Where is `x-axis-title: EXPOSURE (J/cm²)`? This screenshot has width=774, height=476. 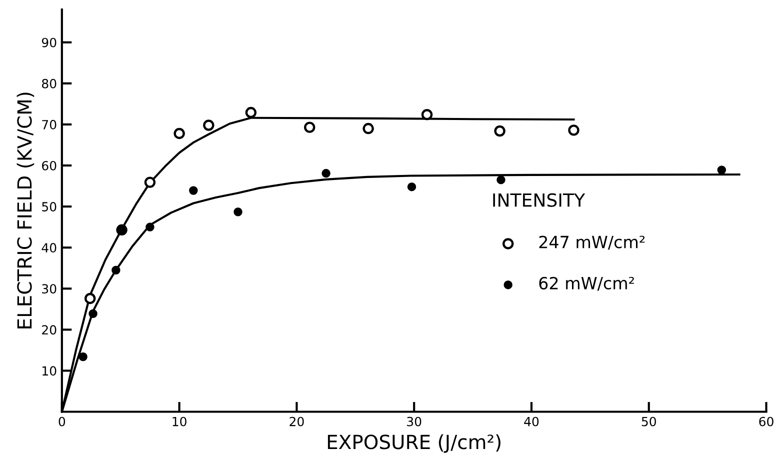
x-axis-title: EXPOSURE (J/cm²) is located at coordinates (414, 443).